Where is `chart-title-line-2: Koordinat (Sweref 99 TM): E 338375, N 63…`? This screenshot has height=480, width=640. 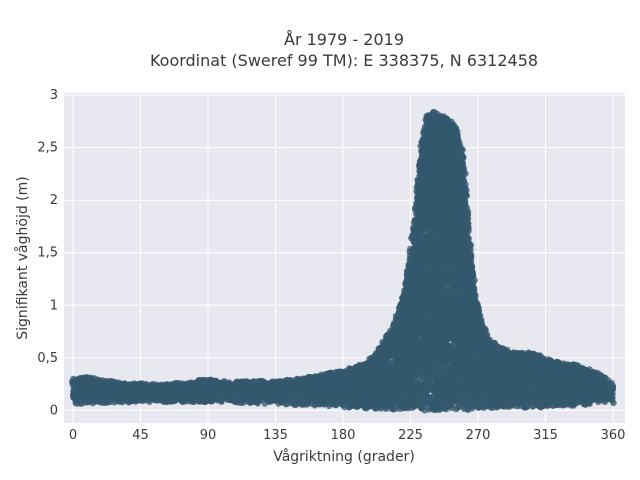 chart-title-line-2: Koordinat (Sweref 99 TM): E 338375, N 63… is located at coordinates (344, 60).